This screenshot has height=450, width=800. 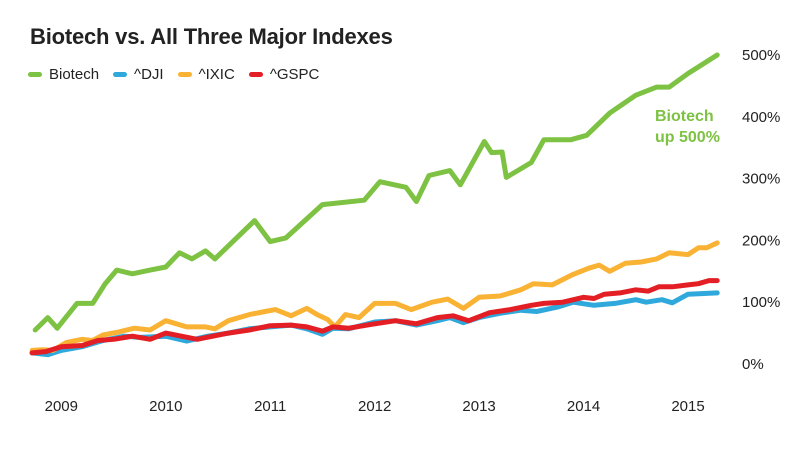 I want to click on legend-item-biotech: Biotech, so click(x=63, y=74).